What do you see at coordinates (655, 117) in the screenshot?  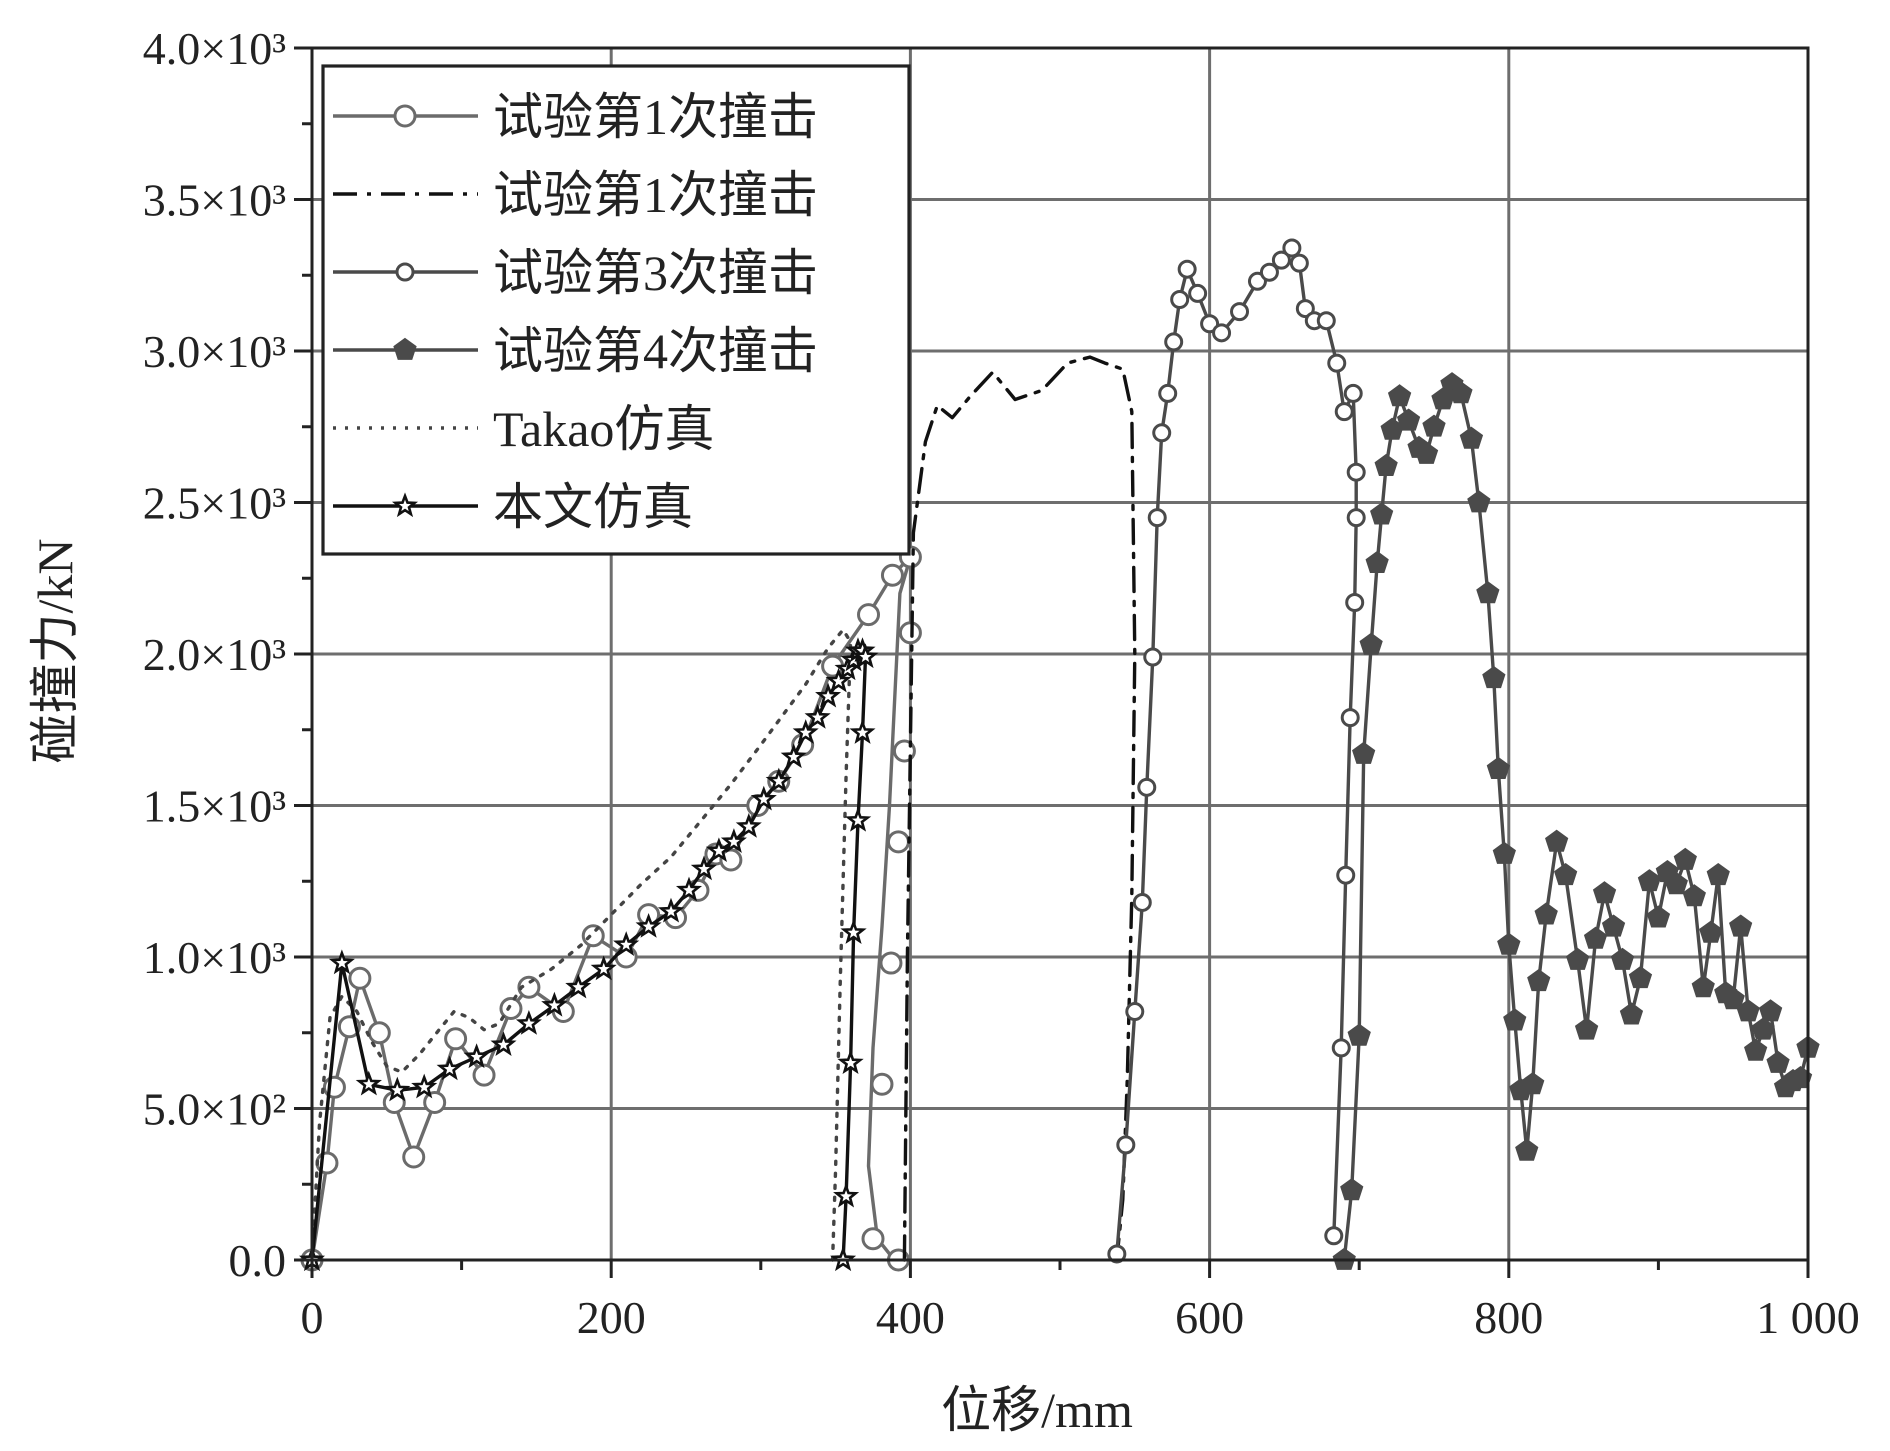 I see `legend-label: 试验第1次撞击` at bounding box center [655, 117].